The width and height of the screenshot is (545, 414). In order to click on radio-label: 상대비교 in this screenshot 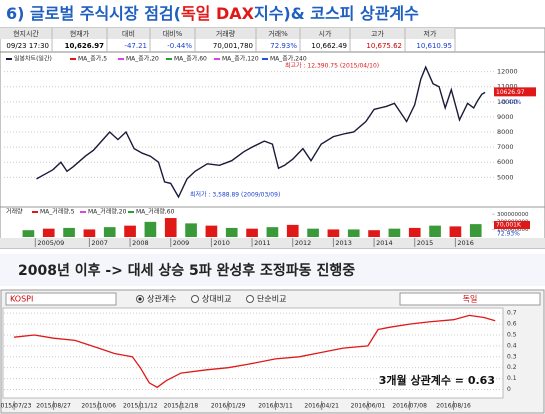, I will do `click(216, 299)`.